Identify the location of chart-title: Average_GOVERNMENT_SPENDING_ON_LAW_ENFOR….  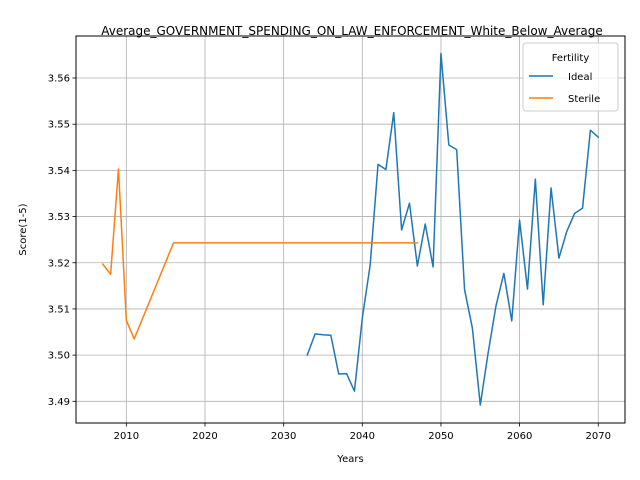
(352, 31).